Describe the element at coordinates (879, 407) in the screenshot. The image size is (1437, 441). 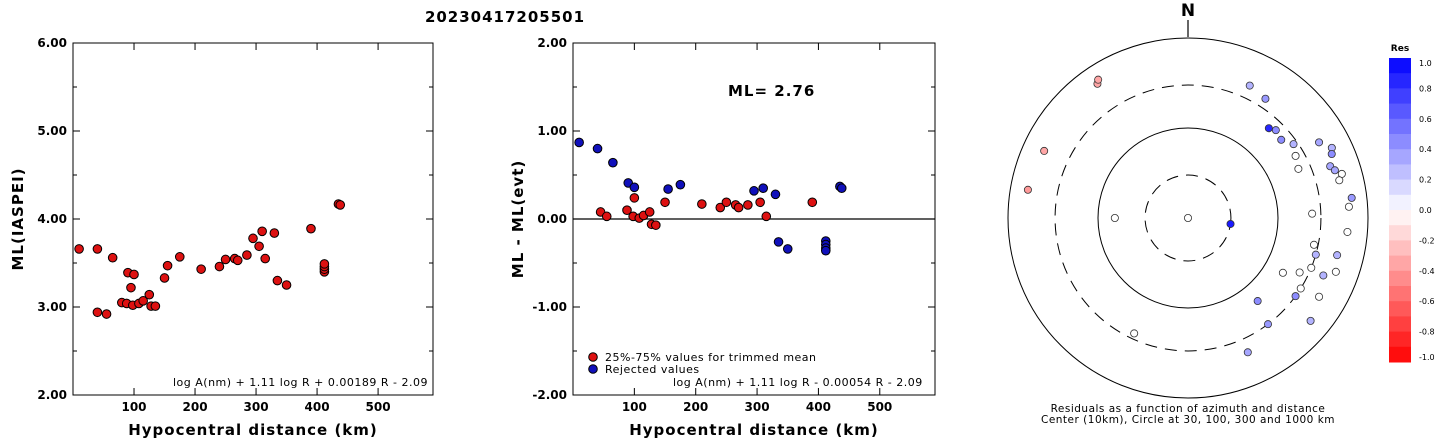
I see `x-tick-label: 500` at that location.